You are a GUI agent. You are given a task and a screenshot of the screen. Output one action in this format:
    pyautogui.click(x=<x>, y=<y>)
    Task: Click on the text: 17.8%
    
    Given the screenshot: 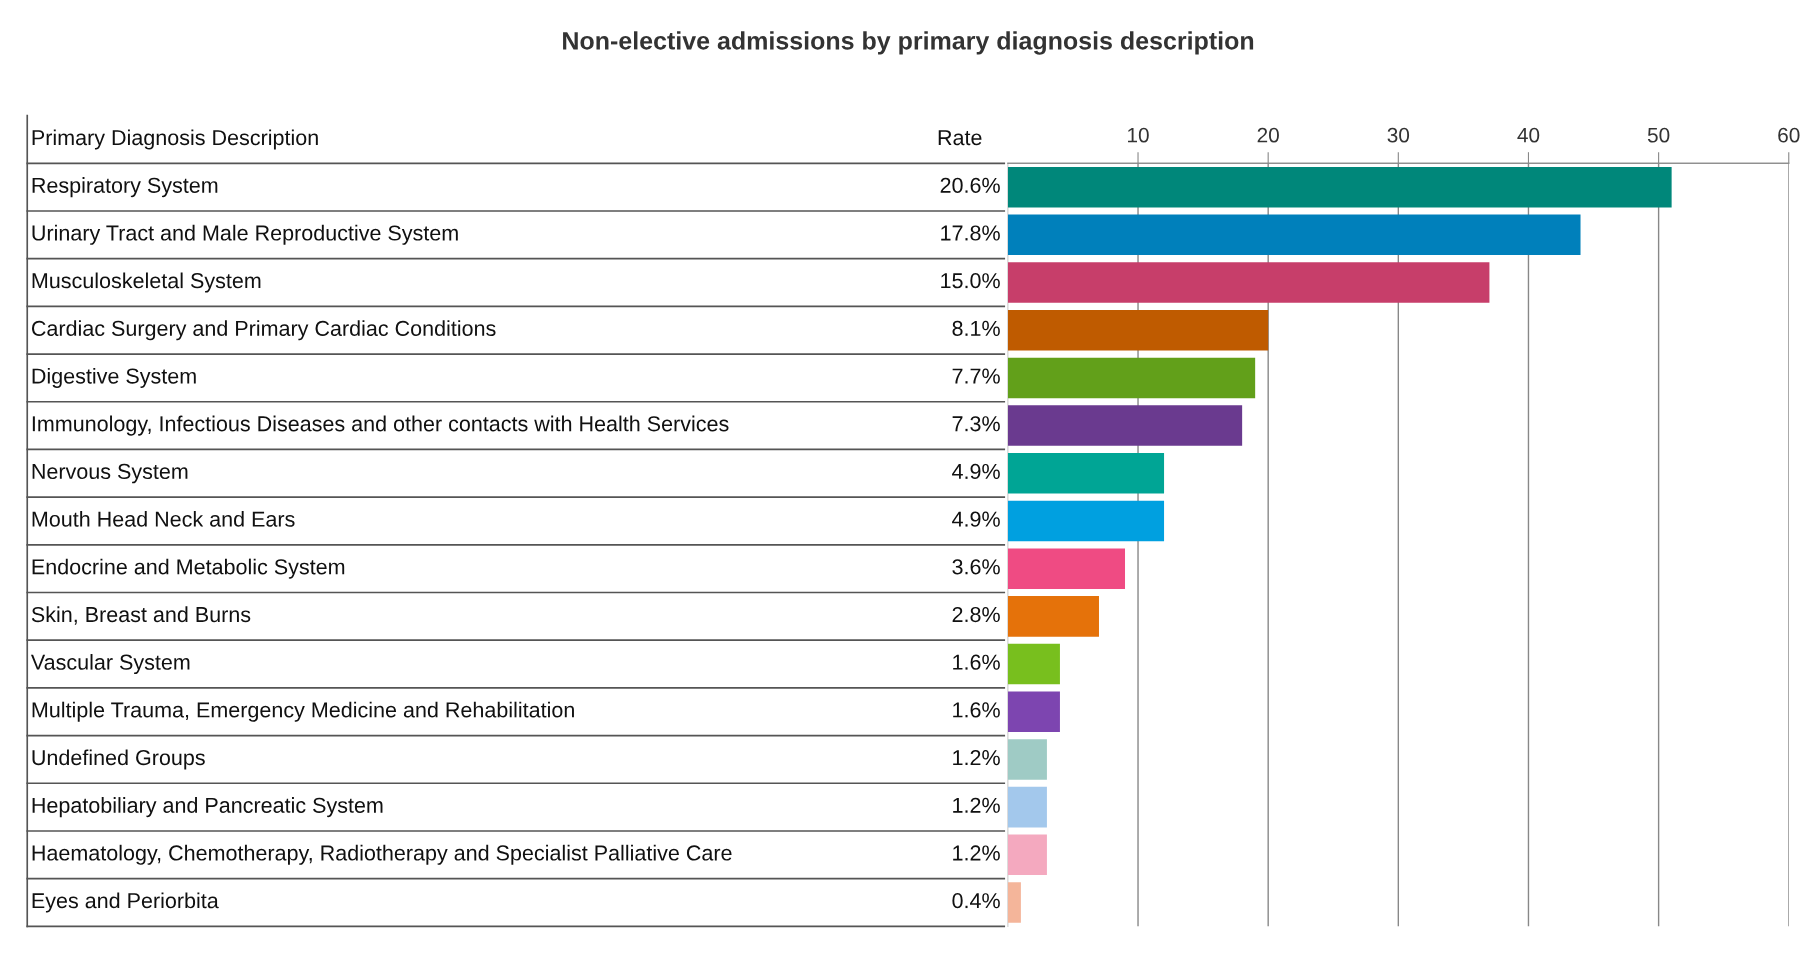 What is the action you would take?
    pyautogui.click(x=970, y=233)
    